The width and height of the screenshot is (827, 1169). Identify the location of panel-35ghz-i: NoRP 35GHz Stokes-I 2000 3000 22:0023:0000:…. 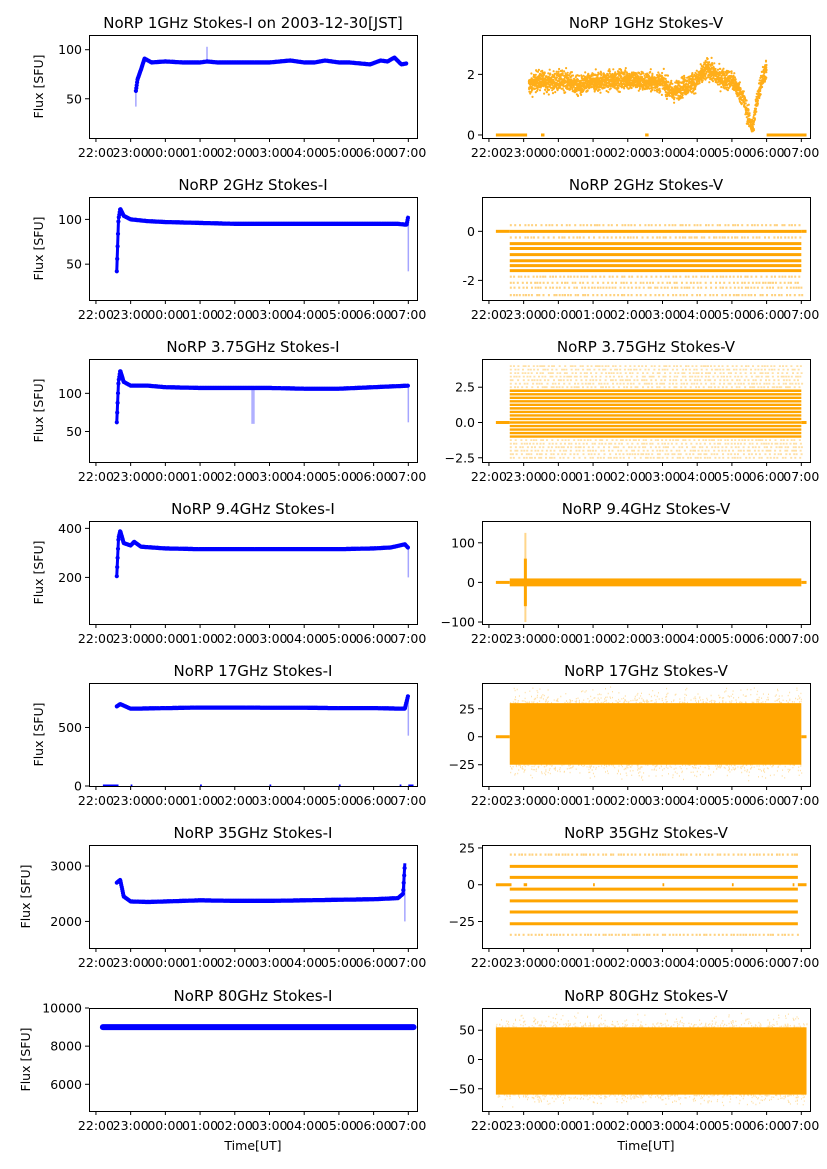
(222, 897).